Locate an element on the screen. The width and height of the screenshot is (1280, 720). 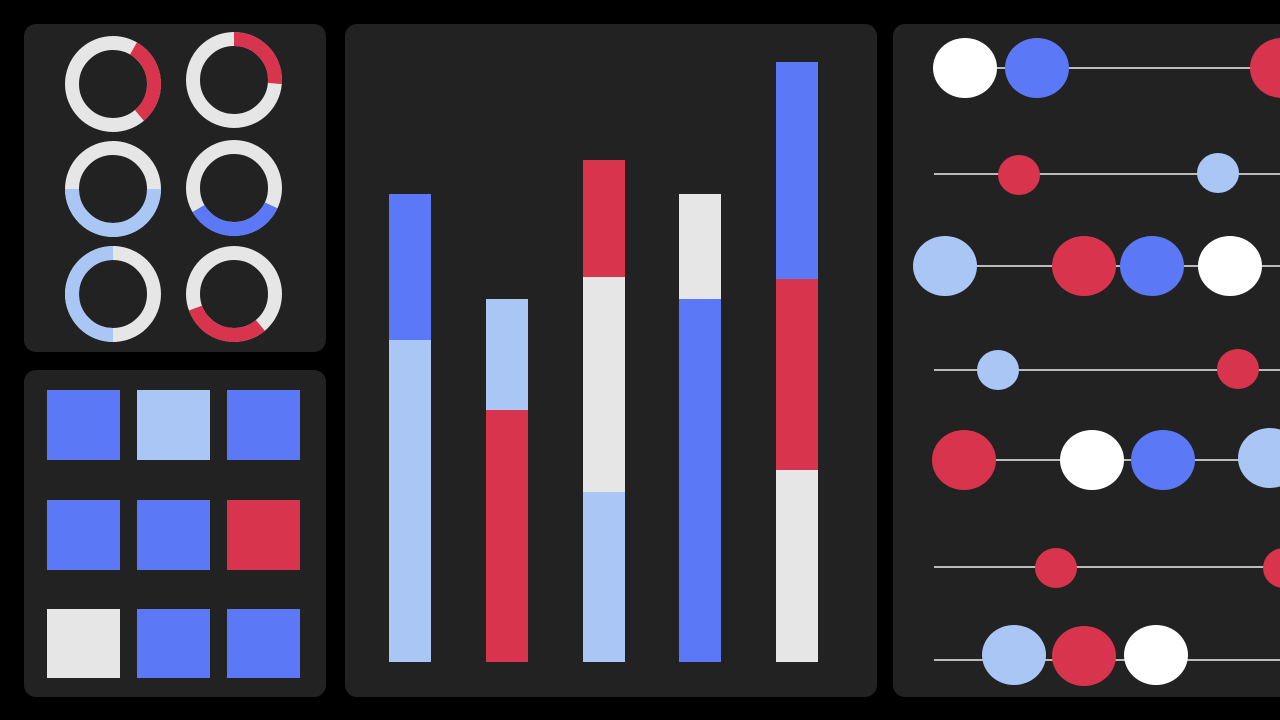
tiles is located at coordinates (173, 534).